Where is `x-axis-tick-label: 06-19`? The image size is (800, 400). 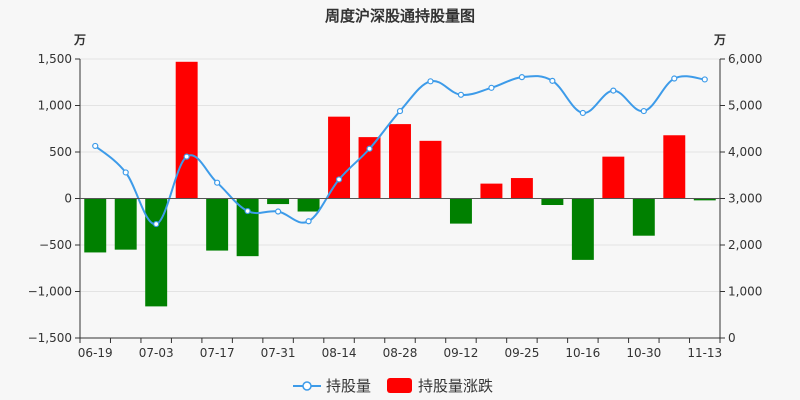
x-axis-tick-label: 06-19 is located at coordinates (95, 353).